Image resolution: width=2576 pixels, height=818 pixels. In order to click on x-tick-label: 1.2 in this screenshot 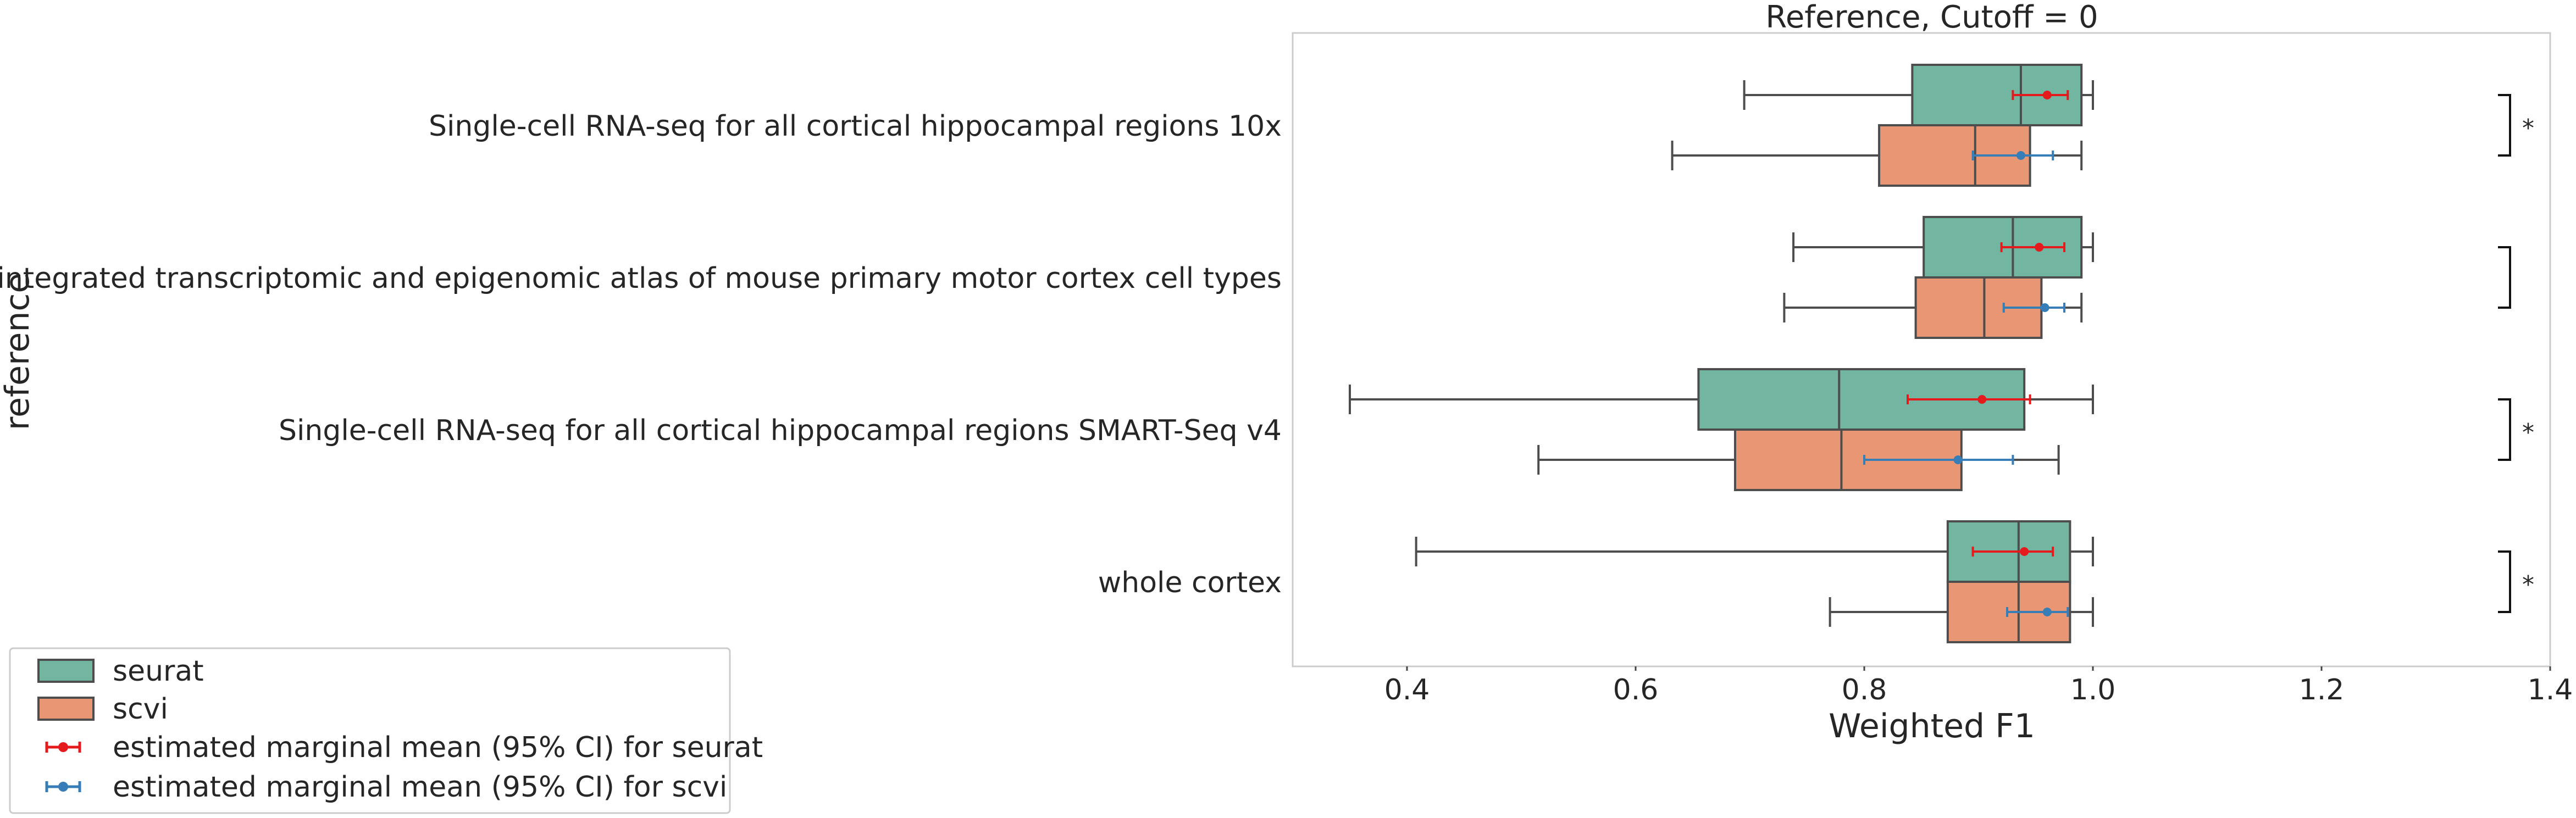, I will do `click(2322, 690)`.